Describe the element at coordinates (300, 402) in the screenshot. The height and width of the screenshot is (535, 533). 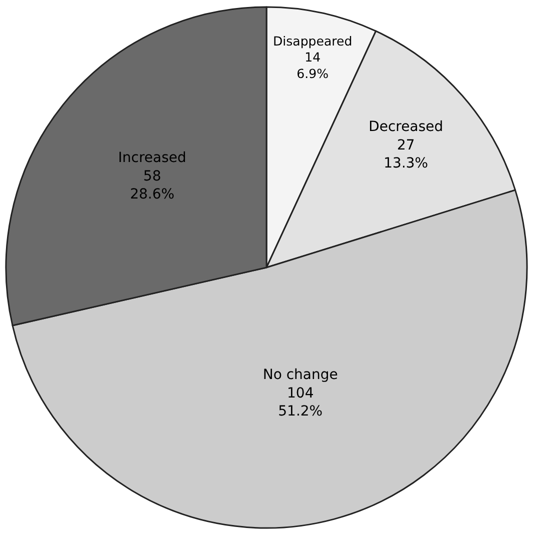
I see `data-label: 104 51.2%` at that location.